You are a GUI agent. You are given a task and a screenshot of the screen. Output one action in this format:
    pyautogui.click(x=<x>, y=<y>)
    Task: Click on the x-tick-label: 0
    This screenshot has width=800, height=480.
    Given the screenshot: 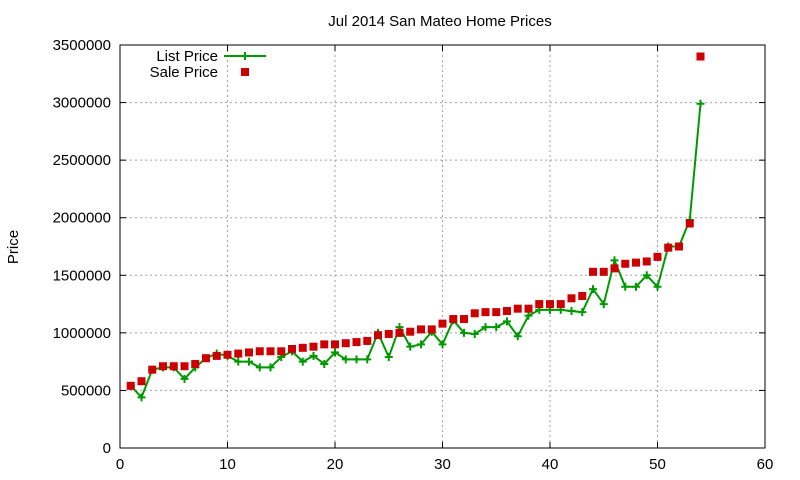 What is the action you would take?
    pyautogui.click(x=120, y=464)
    